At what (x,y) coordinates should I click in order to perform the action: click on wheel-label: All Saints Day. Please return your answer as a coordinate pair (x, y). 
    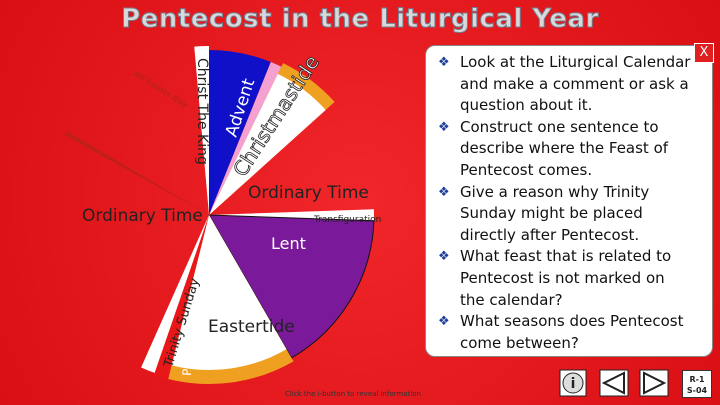
    Looking at the image, I should click on (161, 89).